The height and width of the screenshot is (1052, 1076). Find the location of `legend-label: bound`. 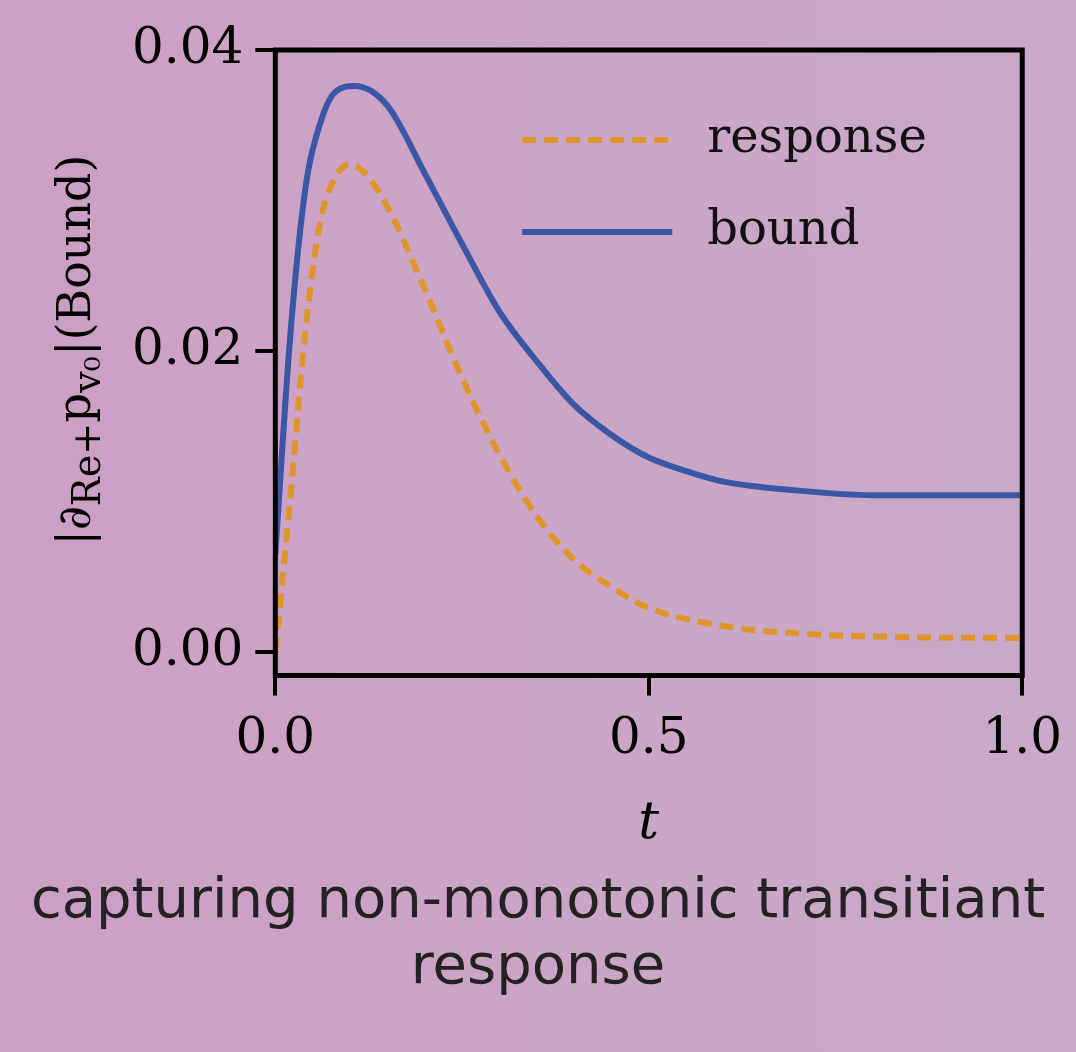

legend-label: bound is located at coordinates (783, 227).